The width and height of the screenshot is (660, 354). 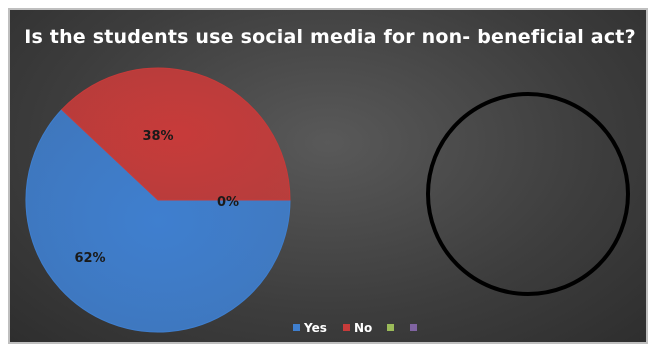 What do you see at coordinates (228, 202) in the screenshot?
I see `data-label-2: 0%` at bounding box center [228, 202].